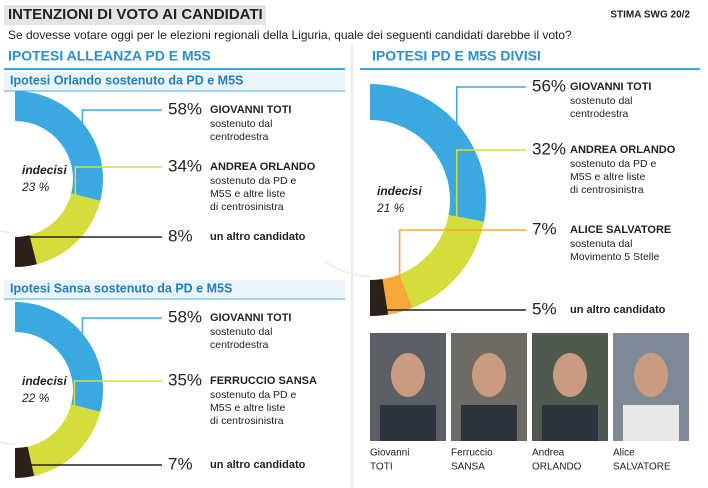 This screenshot has height=488, width=708. Describe the element at coordinates (468, 467) in the screenshot. I see `photo-last-name: SANSA` at that location.